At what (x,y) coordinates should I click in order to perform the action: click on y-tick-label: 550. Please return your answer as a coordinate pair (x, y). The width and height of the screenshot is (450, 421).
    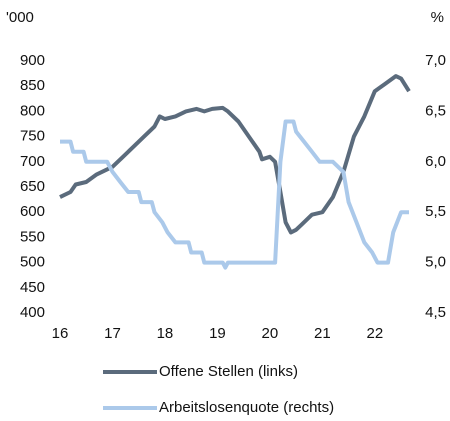
    Looking at the image, I should click on (32, 236).